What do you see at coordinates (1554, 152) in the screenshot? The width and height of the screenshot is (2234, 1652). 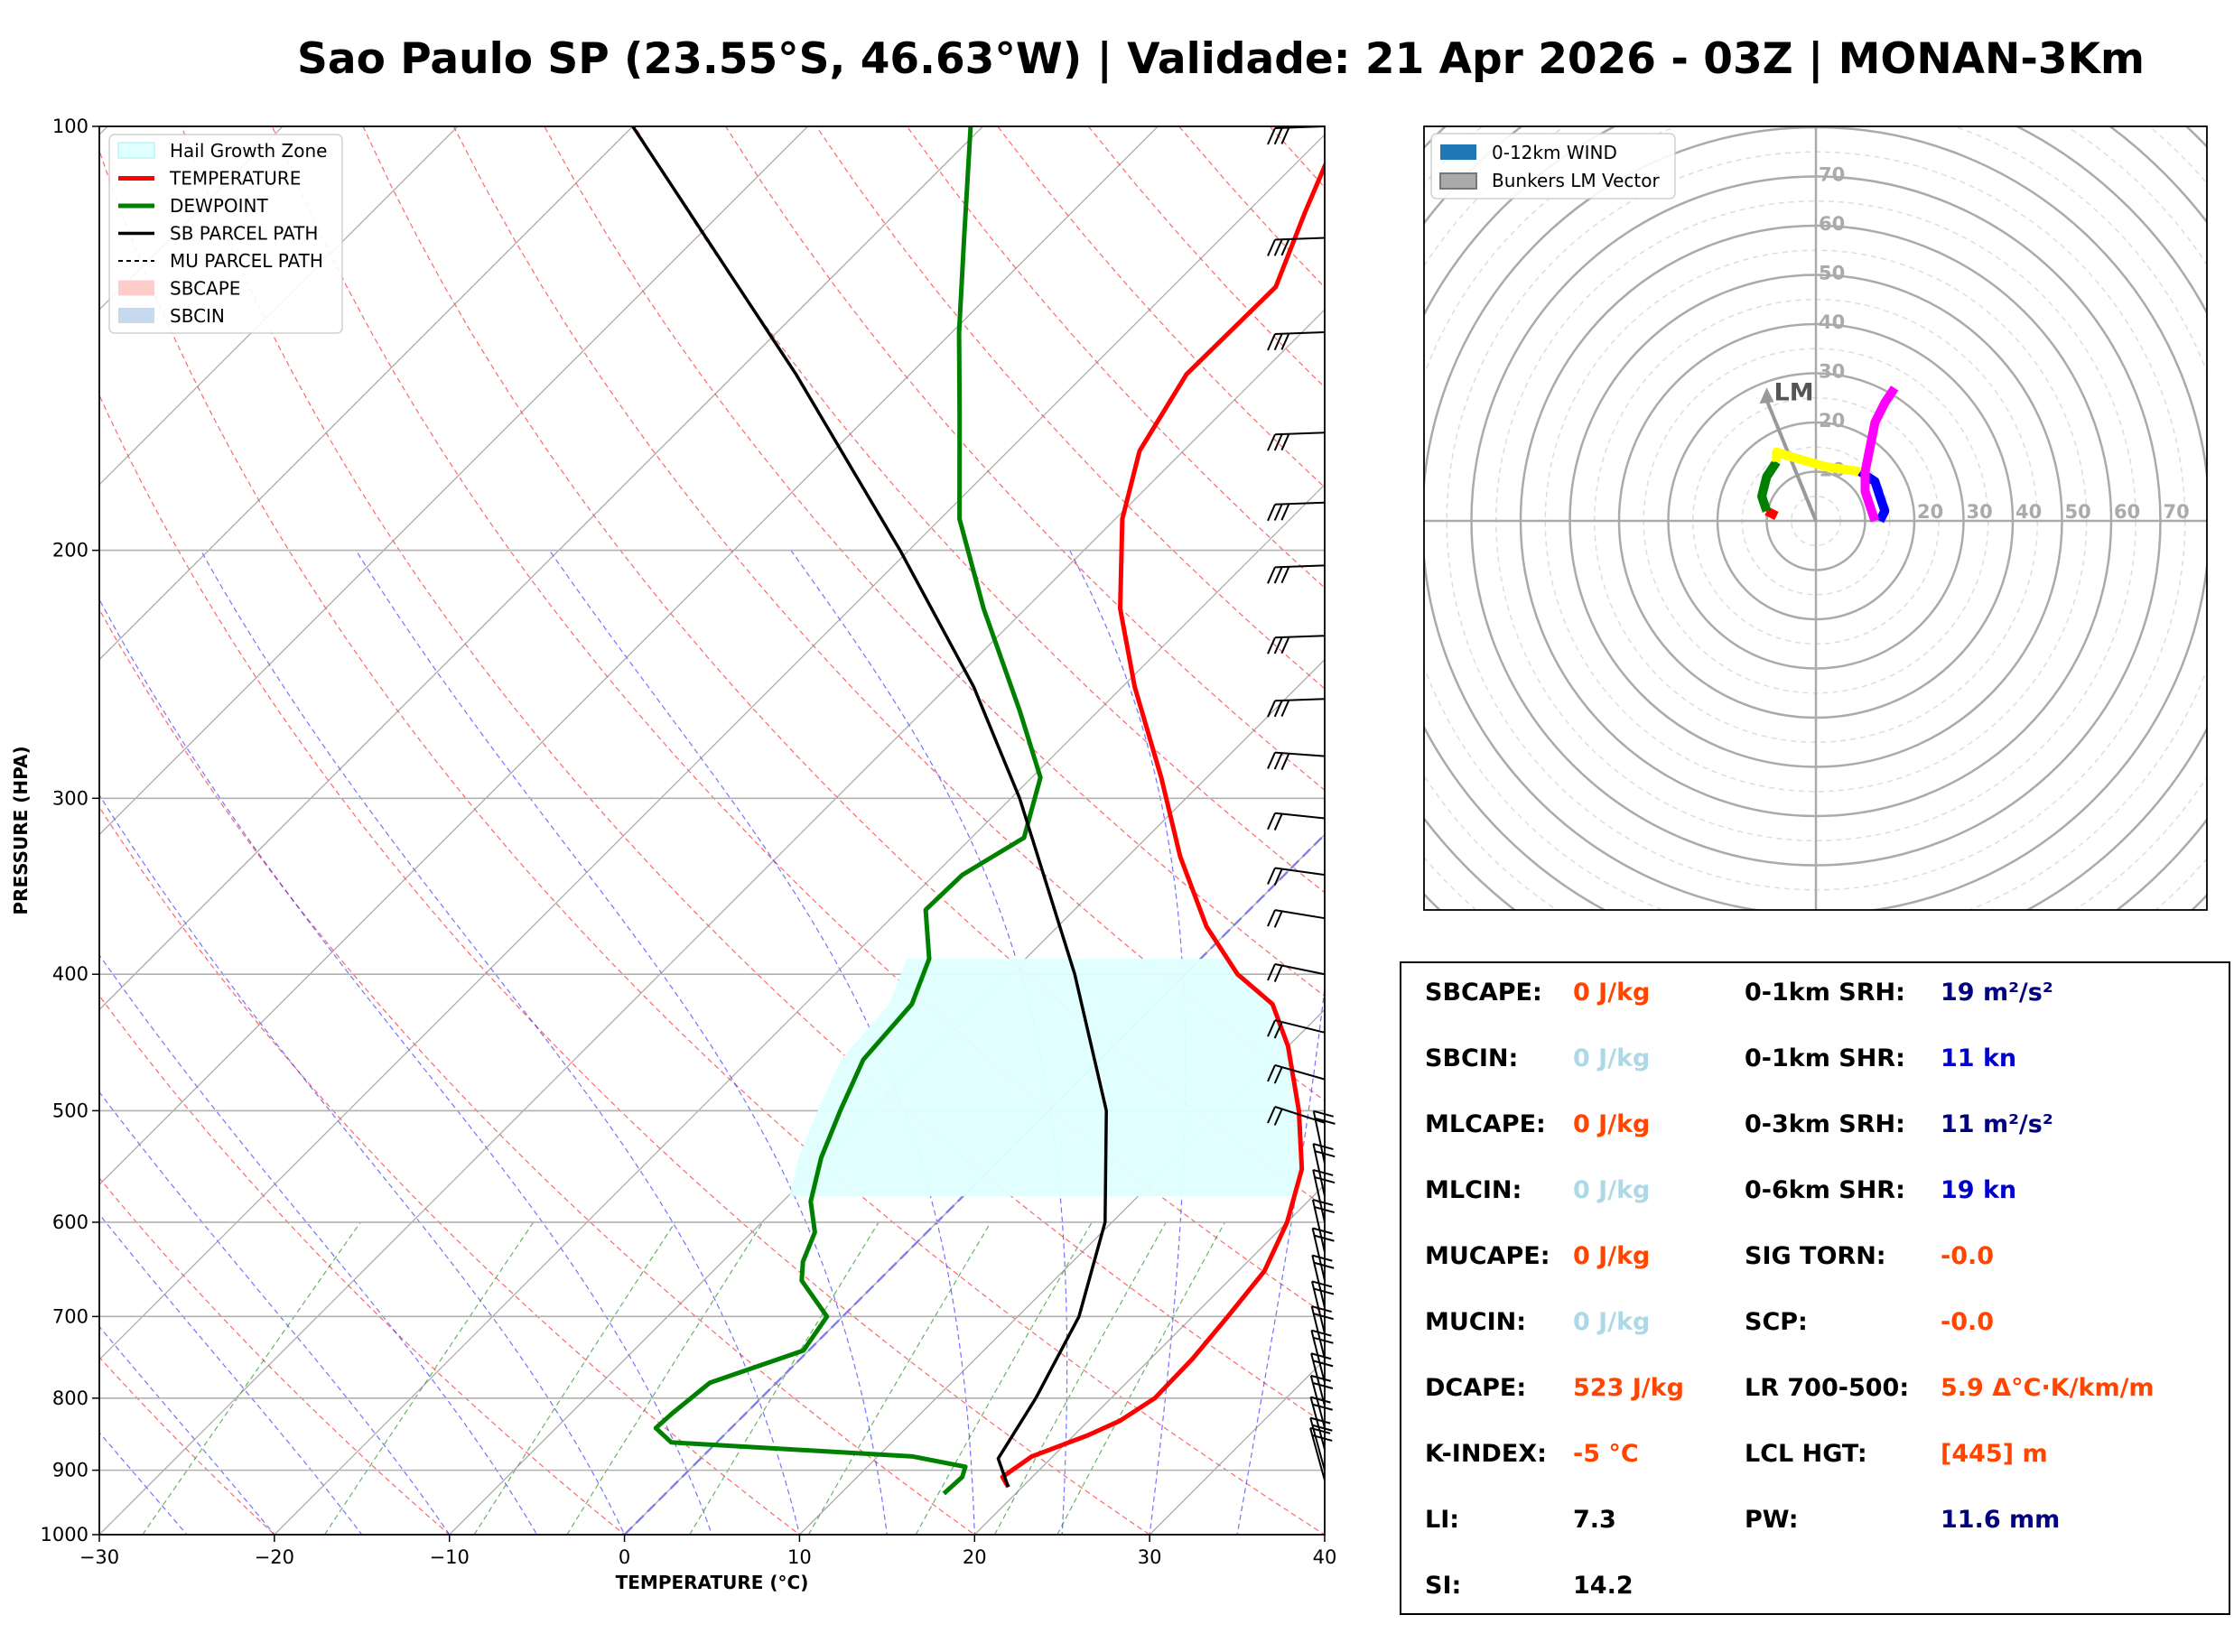 I see `legend-label: 0-12km WIND` at bounding box center [1554, 152].